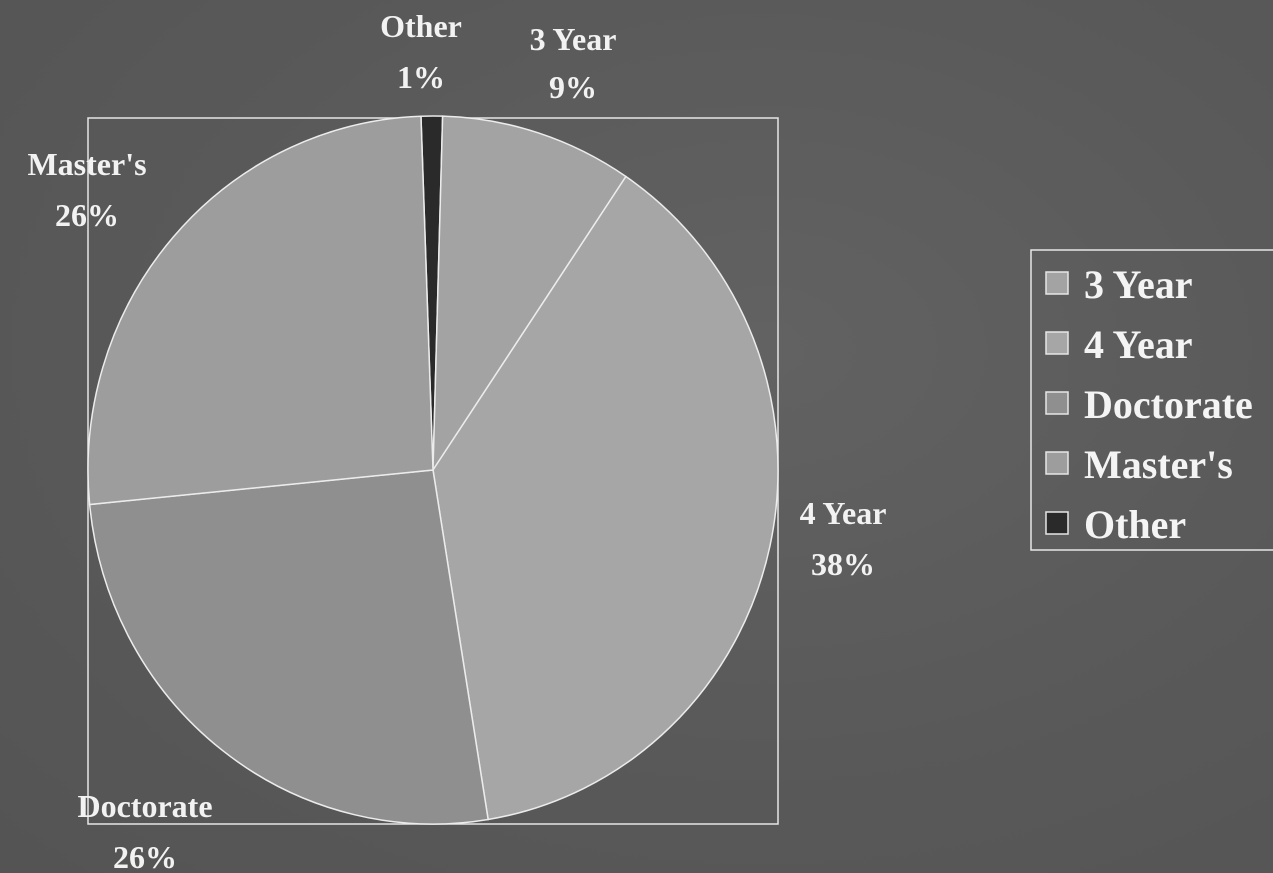 The image size is (1273, 873). What do you see at coordinates (86, 164) in the screenshot?
I see `slice-label-master-s: Master's` at bounding box center [86, 164].